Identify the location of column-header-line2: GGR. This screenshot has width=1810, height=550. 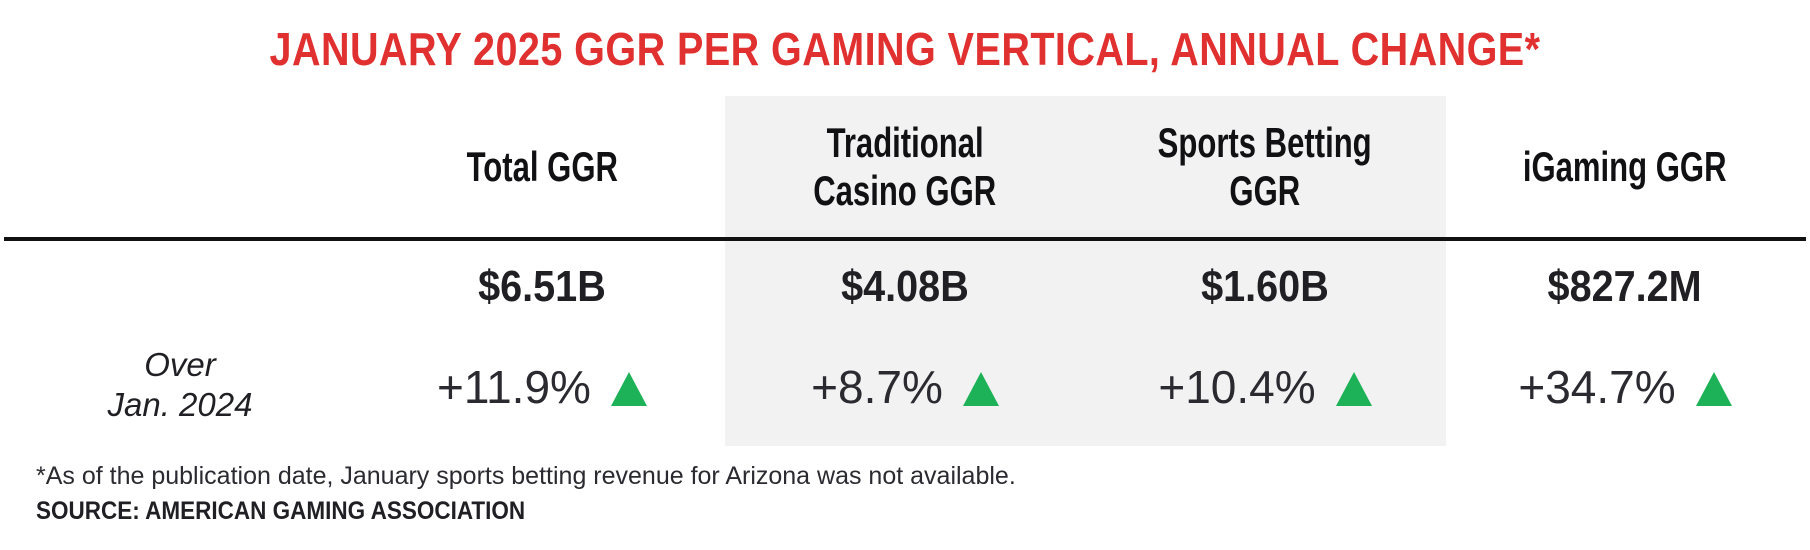
(1265, 190).